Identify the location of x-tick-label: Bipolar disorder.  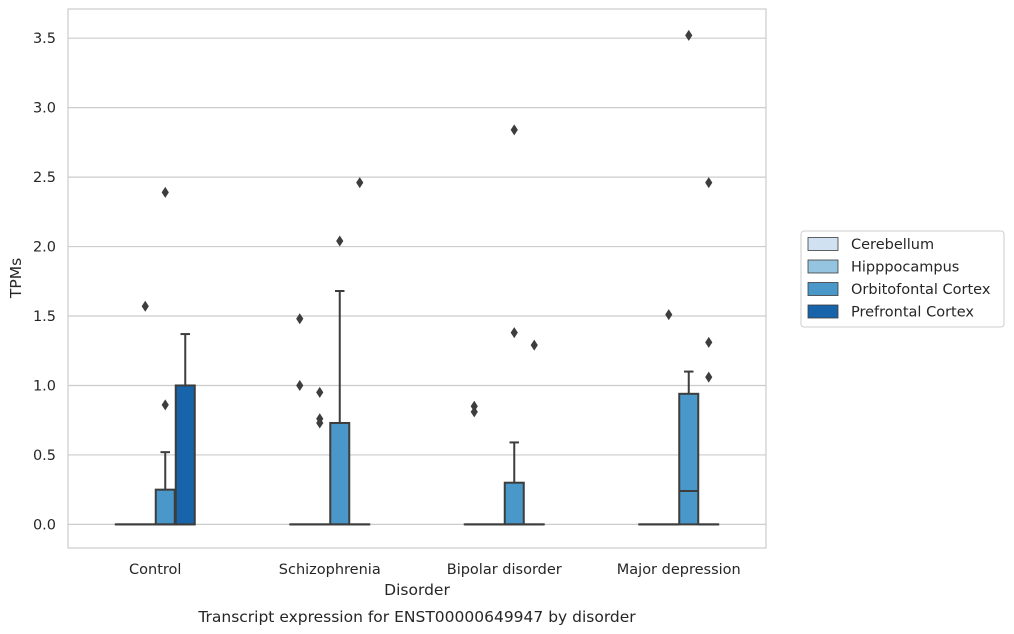
(504, 570).